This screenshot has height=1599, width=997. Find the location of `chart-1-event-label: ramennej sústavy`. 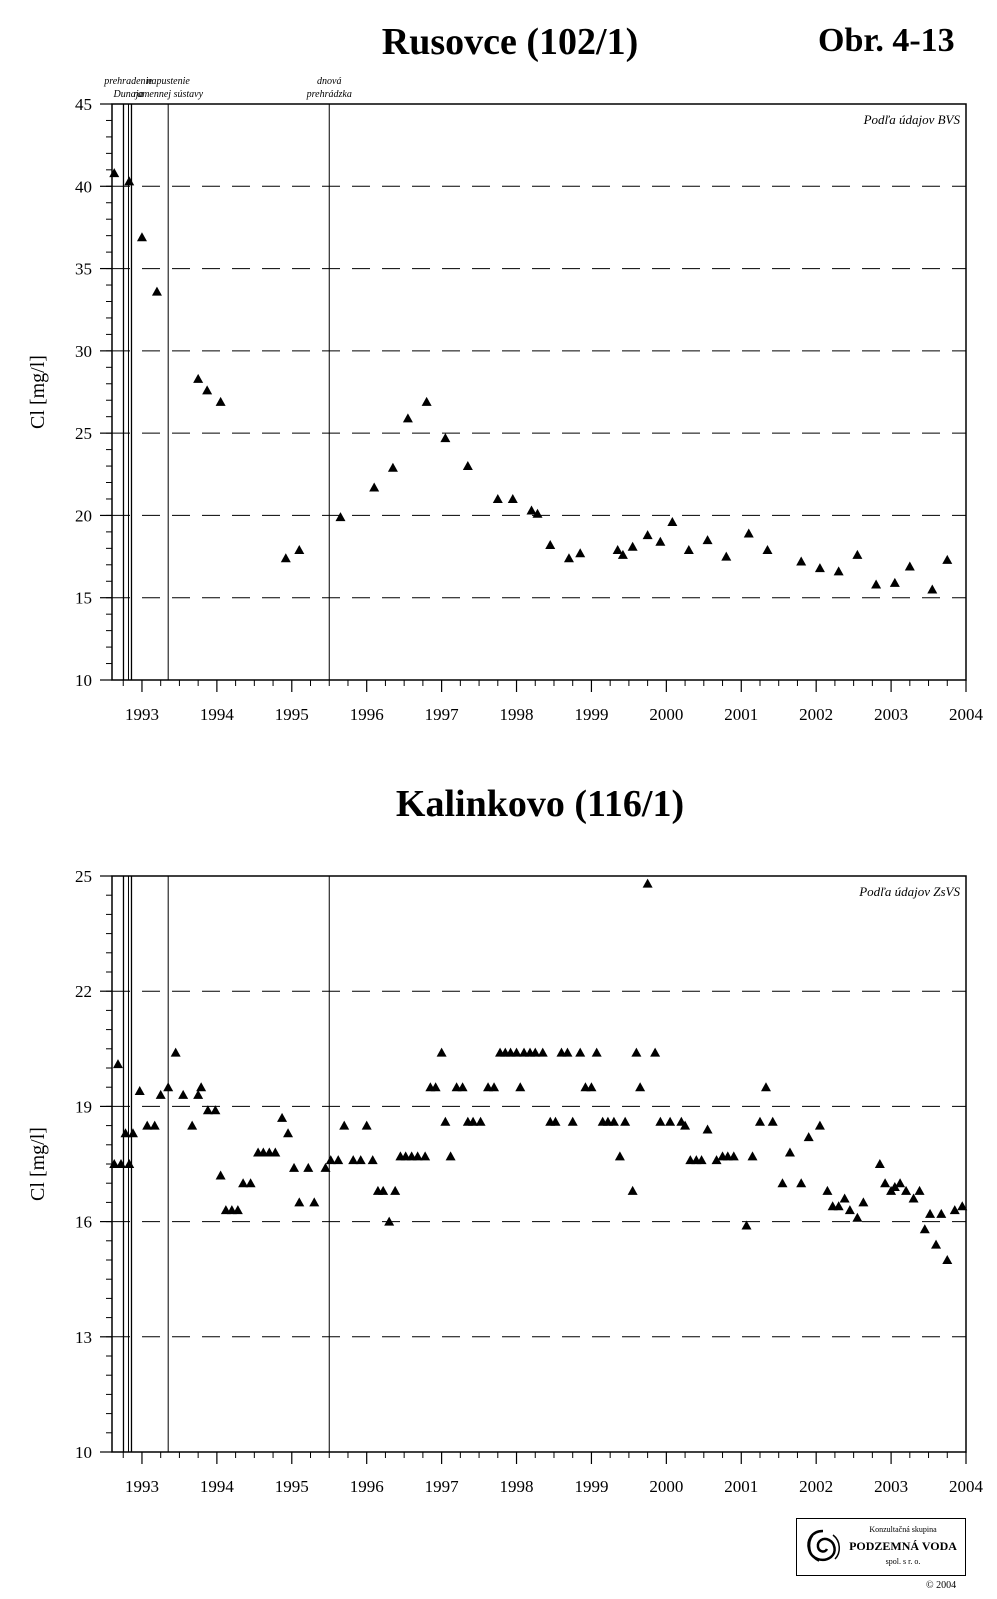

chart-1-event-label: ramennej sústavy is located at coordinates (168, 94).